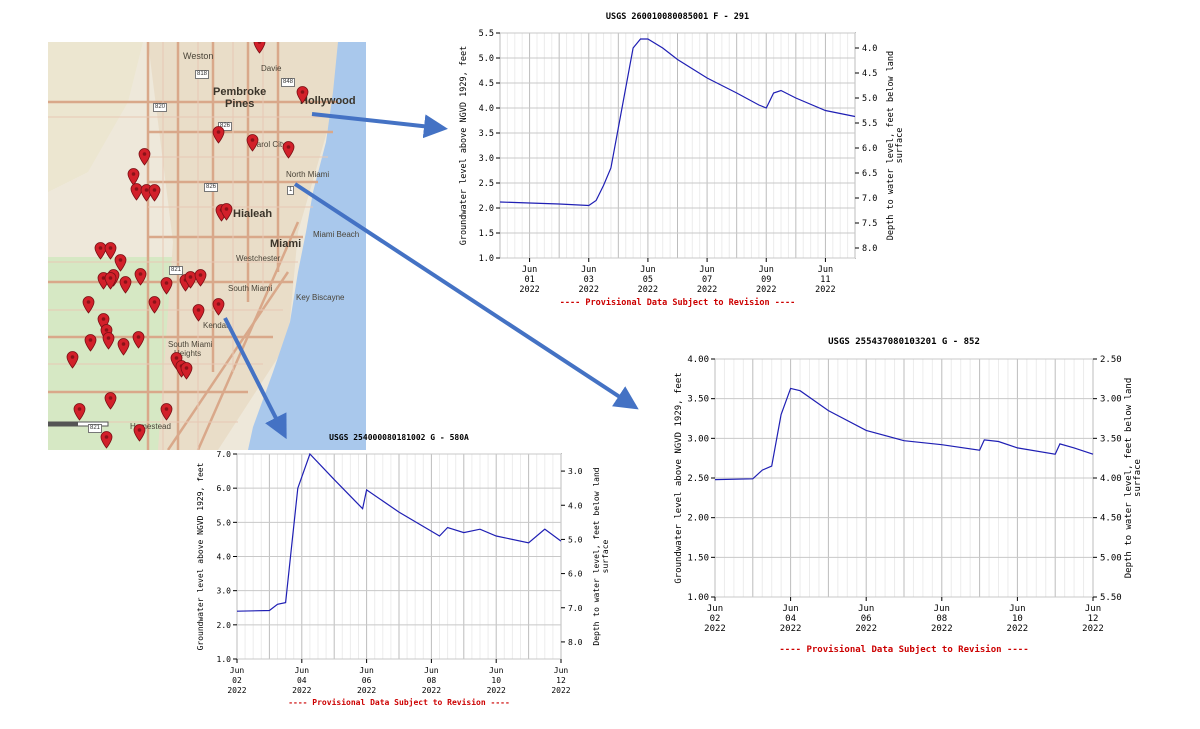 The image size is (1200, 729). What do you see at coordinates (432, 680) in the screenshot?
I see `x-tick-label-day: 08` at bounding box center [432, 680].